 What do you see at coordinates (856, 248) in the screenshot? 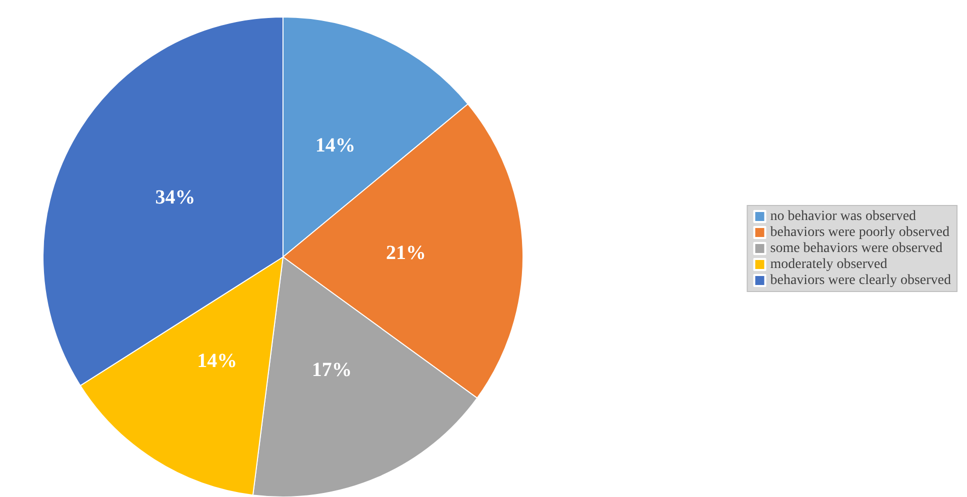
I see `legend-label: some behaviors were observed` at bounding box center [856, 248].